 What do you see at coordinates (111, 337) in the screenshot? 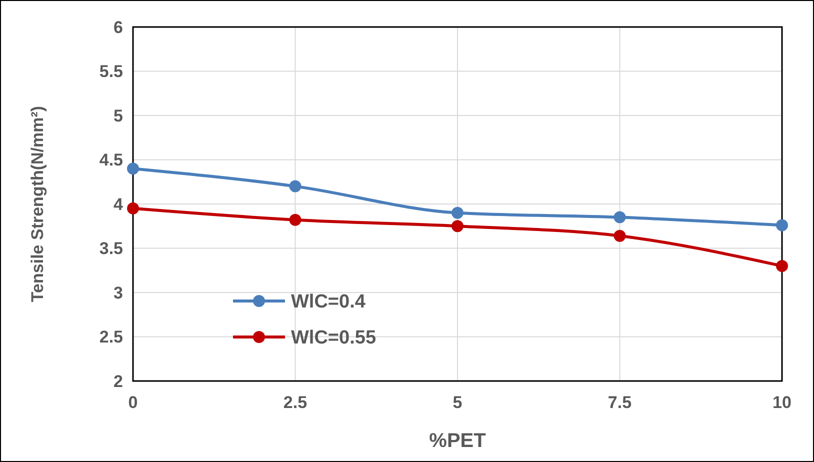
I see `y-tick-label: 2.5` at bounding box center [111, 337].